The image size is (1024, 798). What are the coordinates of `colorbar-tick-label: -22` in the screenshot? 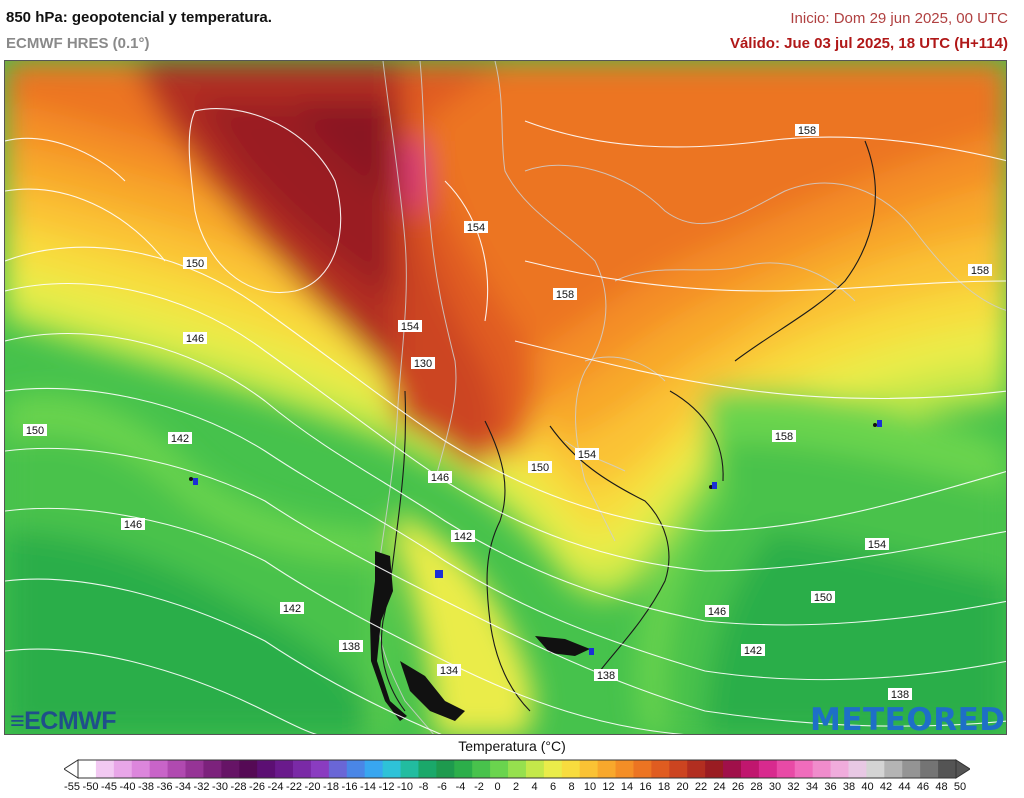 It's located at (294, 787).